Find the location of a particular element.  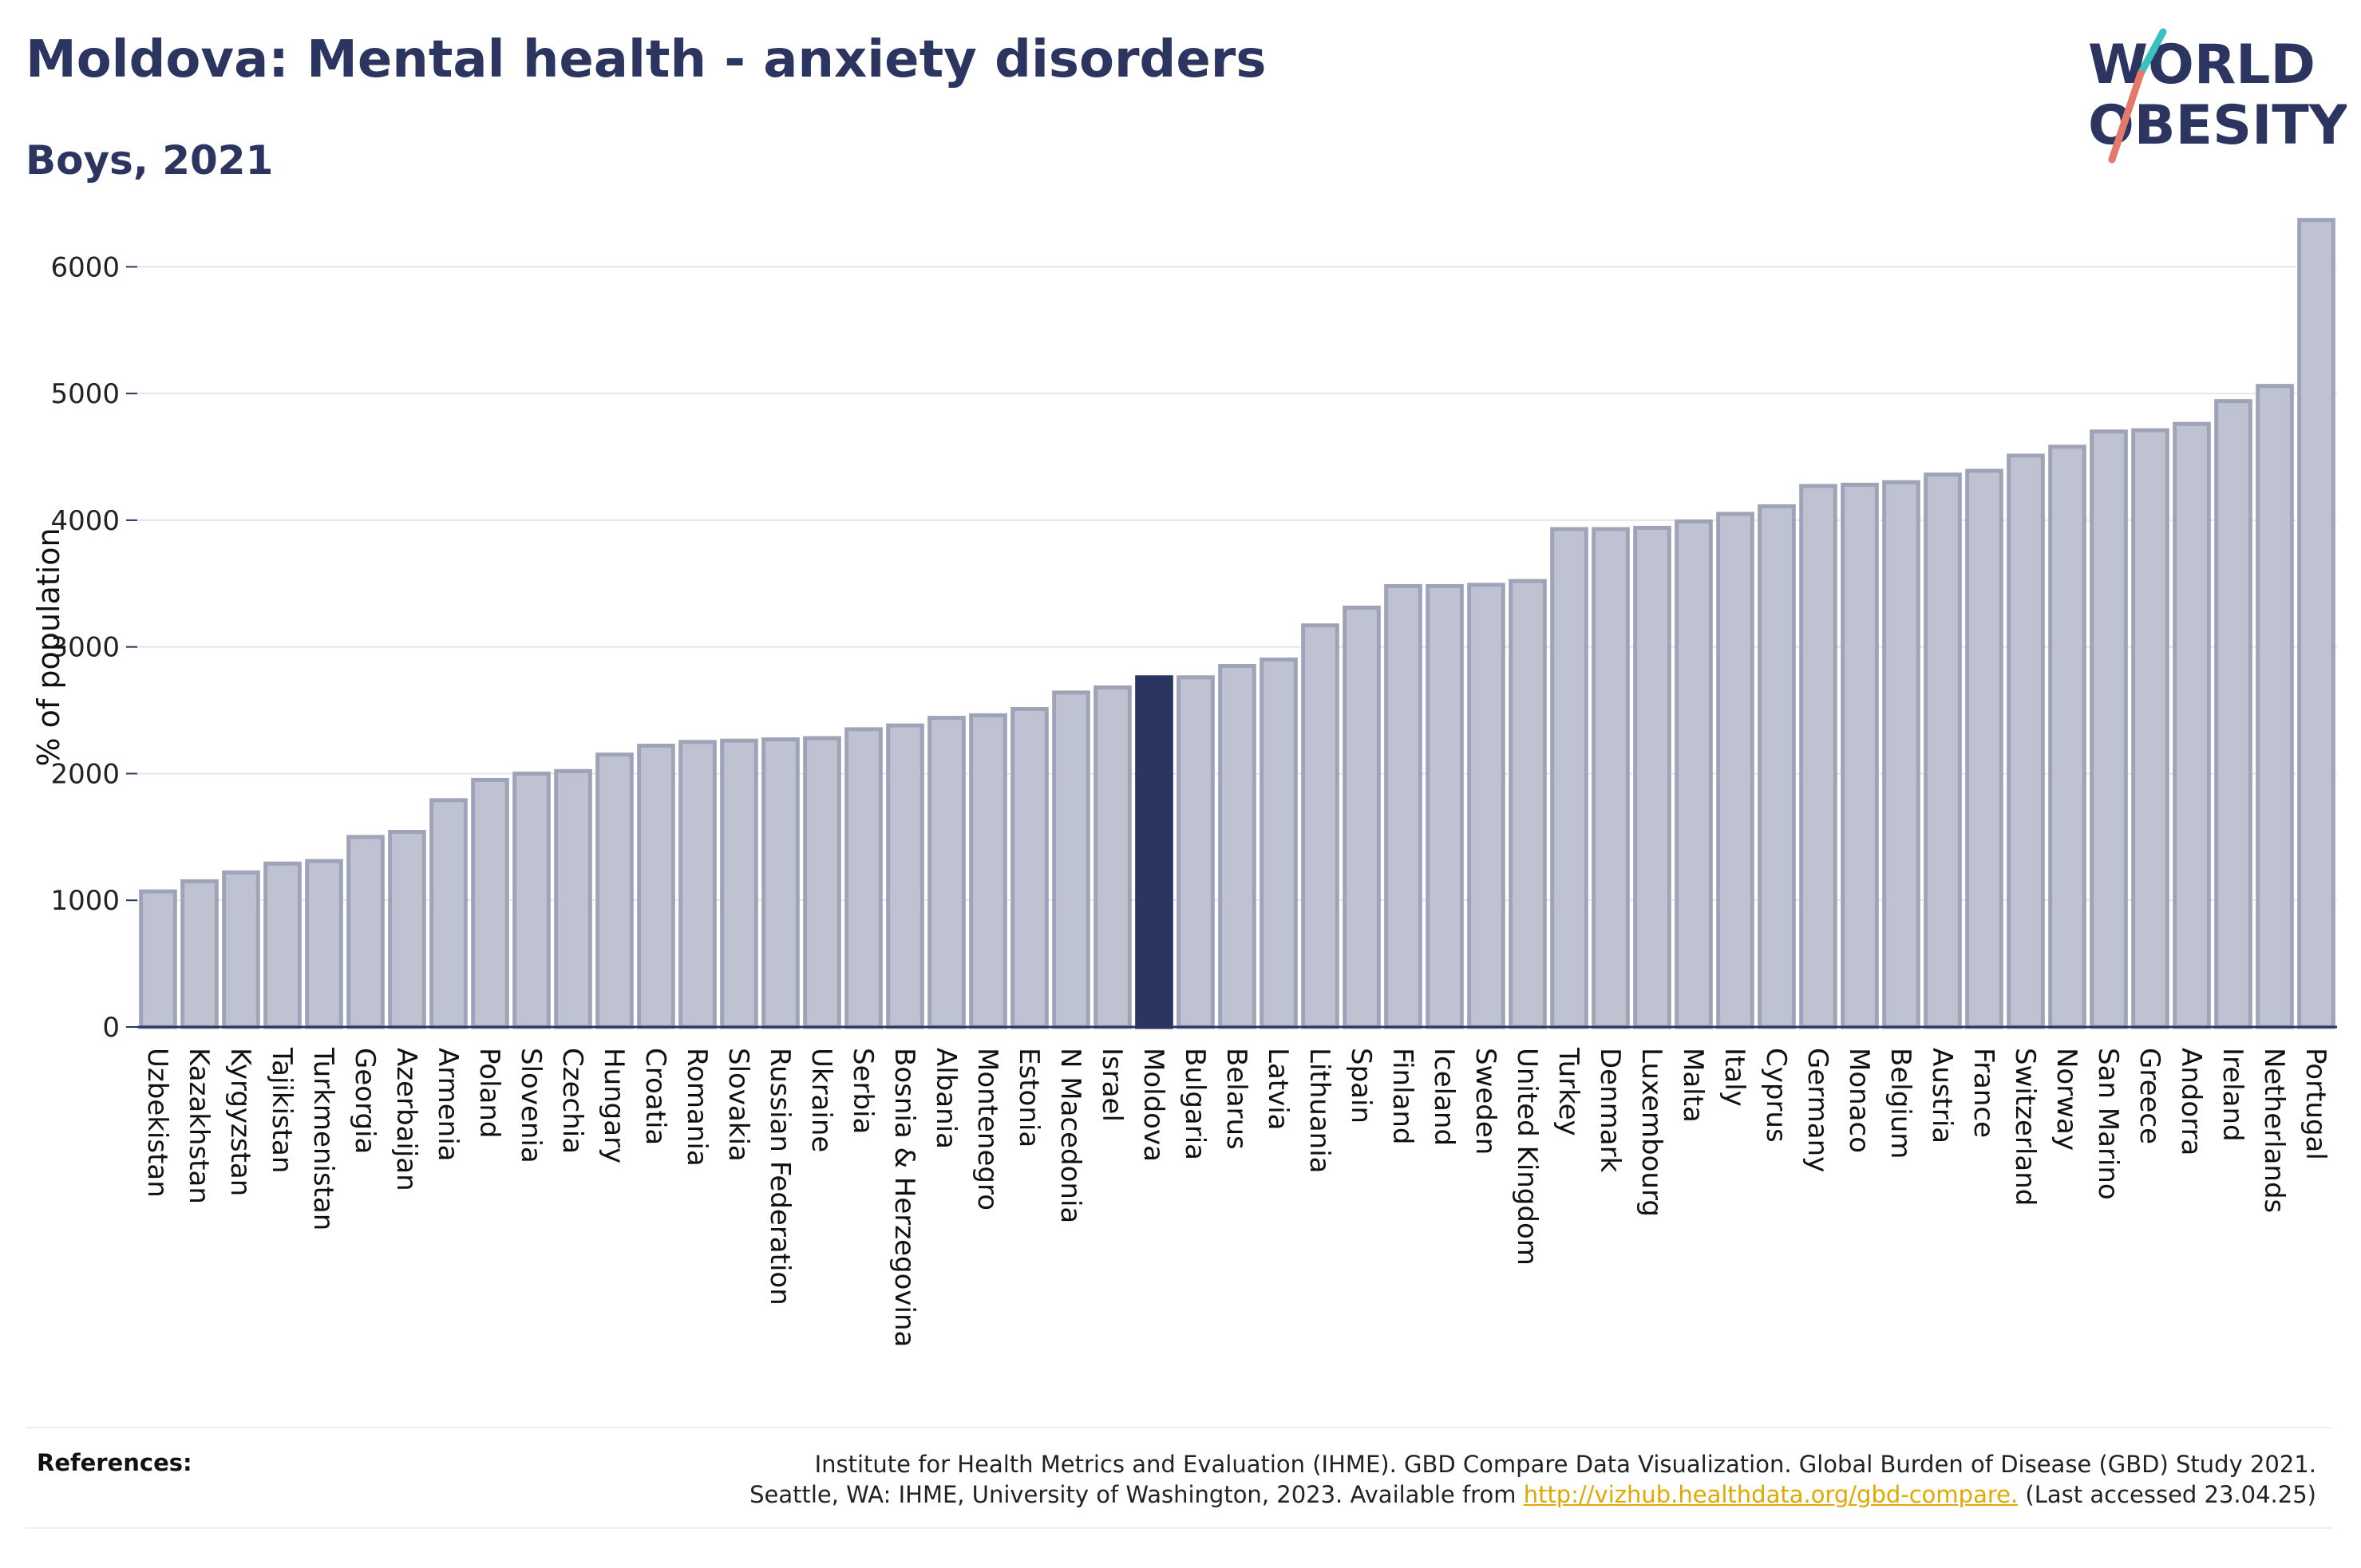

bar-san-marino is located at coordinates (2109, 729).